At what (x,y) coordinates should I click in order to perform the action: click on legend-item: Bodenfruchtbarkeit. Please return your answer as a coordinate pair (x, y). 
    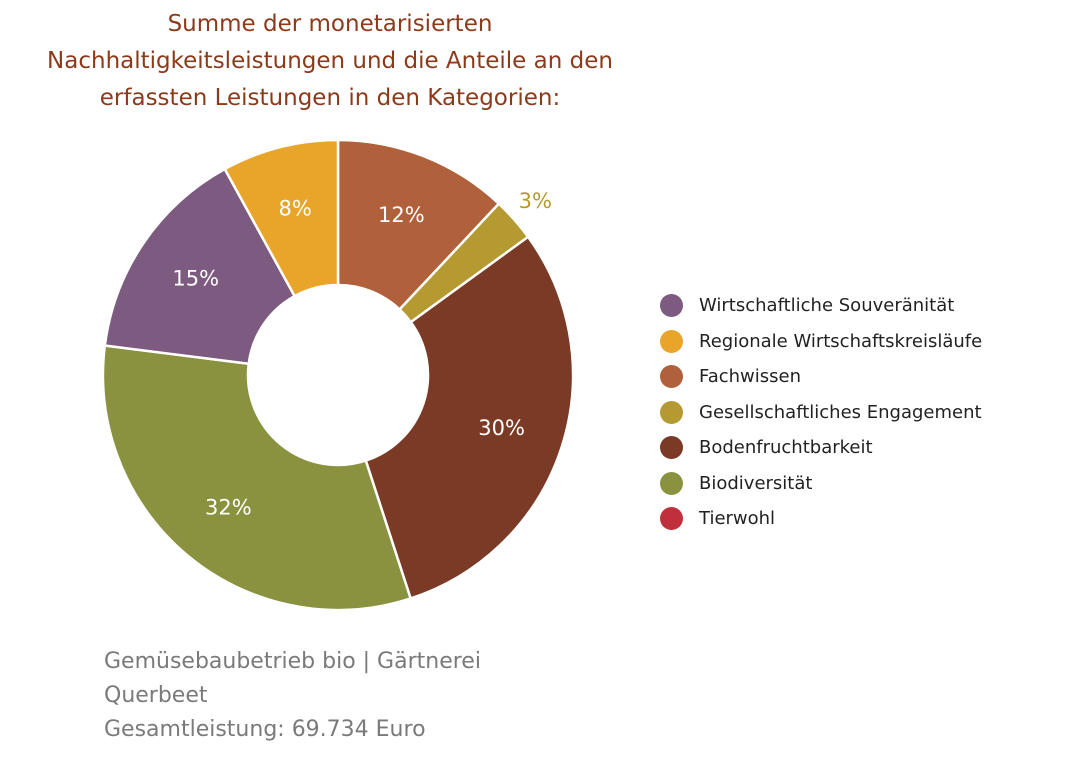
    Looking at the image, I should click on (821, 448).